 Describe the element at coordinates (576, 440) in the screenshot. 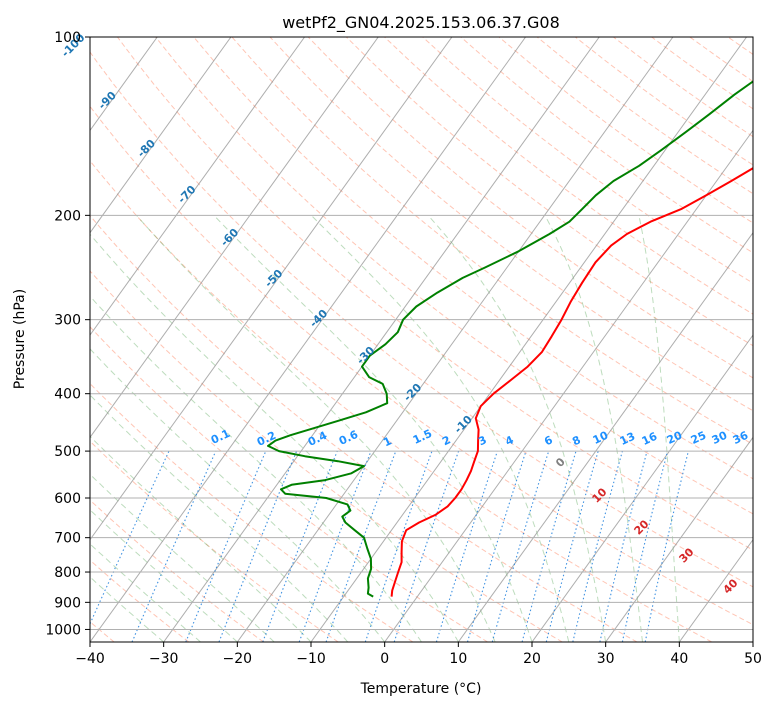

I see `mixing-ratio-label: 8` at that location.